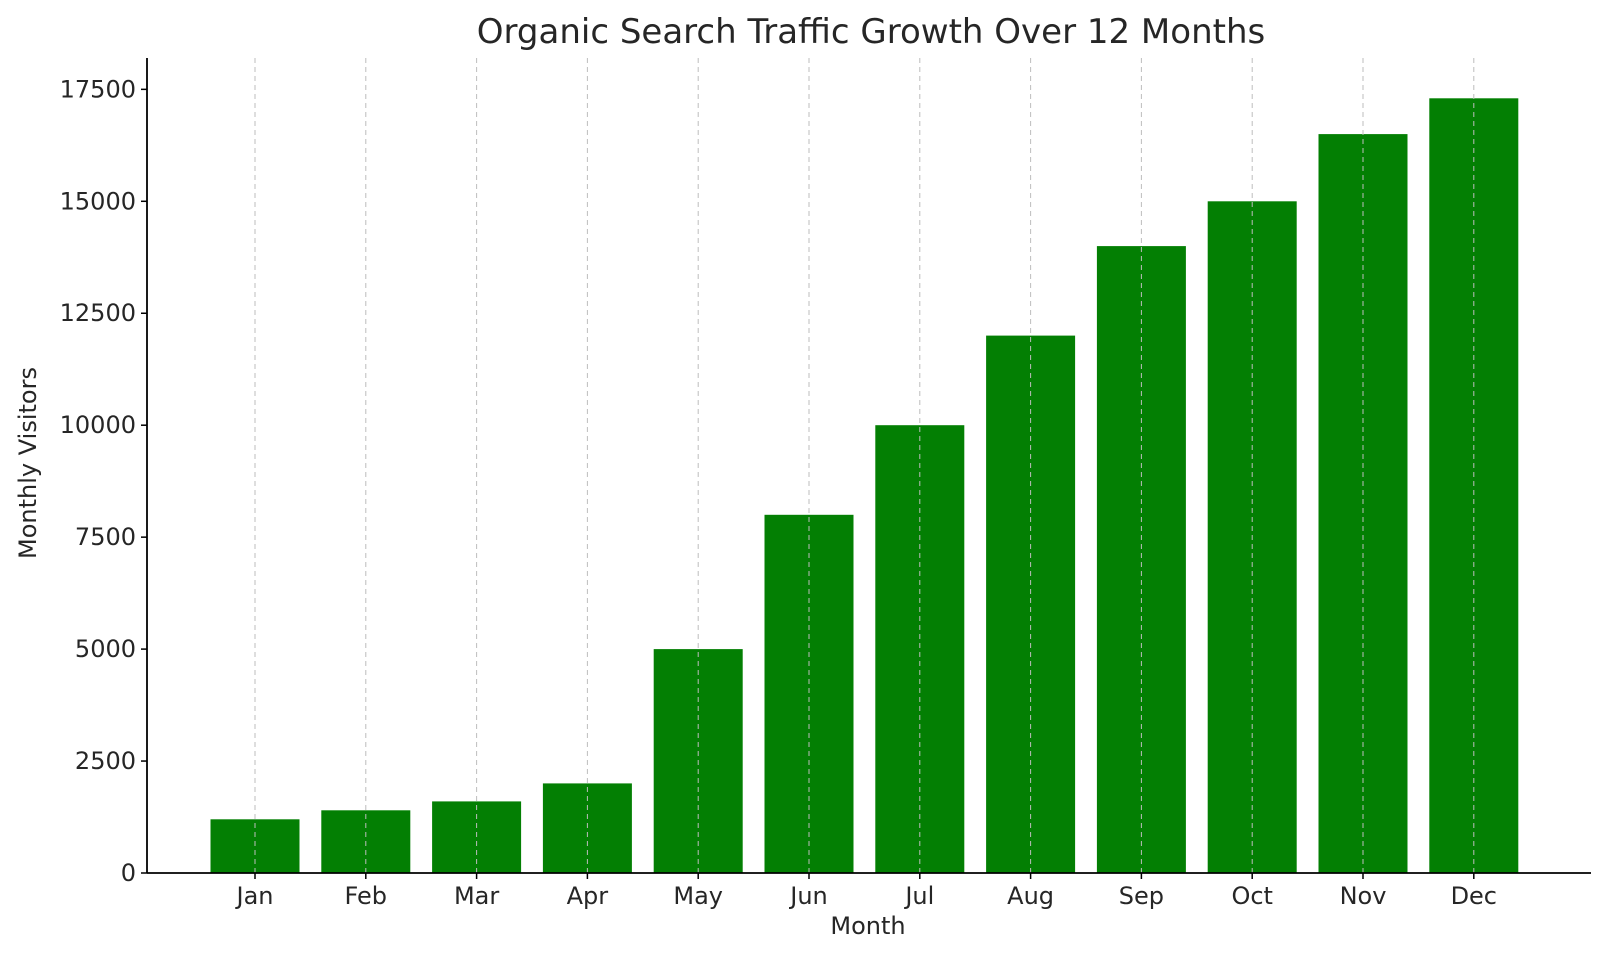 The image size is (1600, 954). Describe the element at coordinates (1474, 896) in the screenshot. I see `x-tick-label-dec: Dec` at that location.